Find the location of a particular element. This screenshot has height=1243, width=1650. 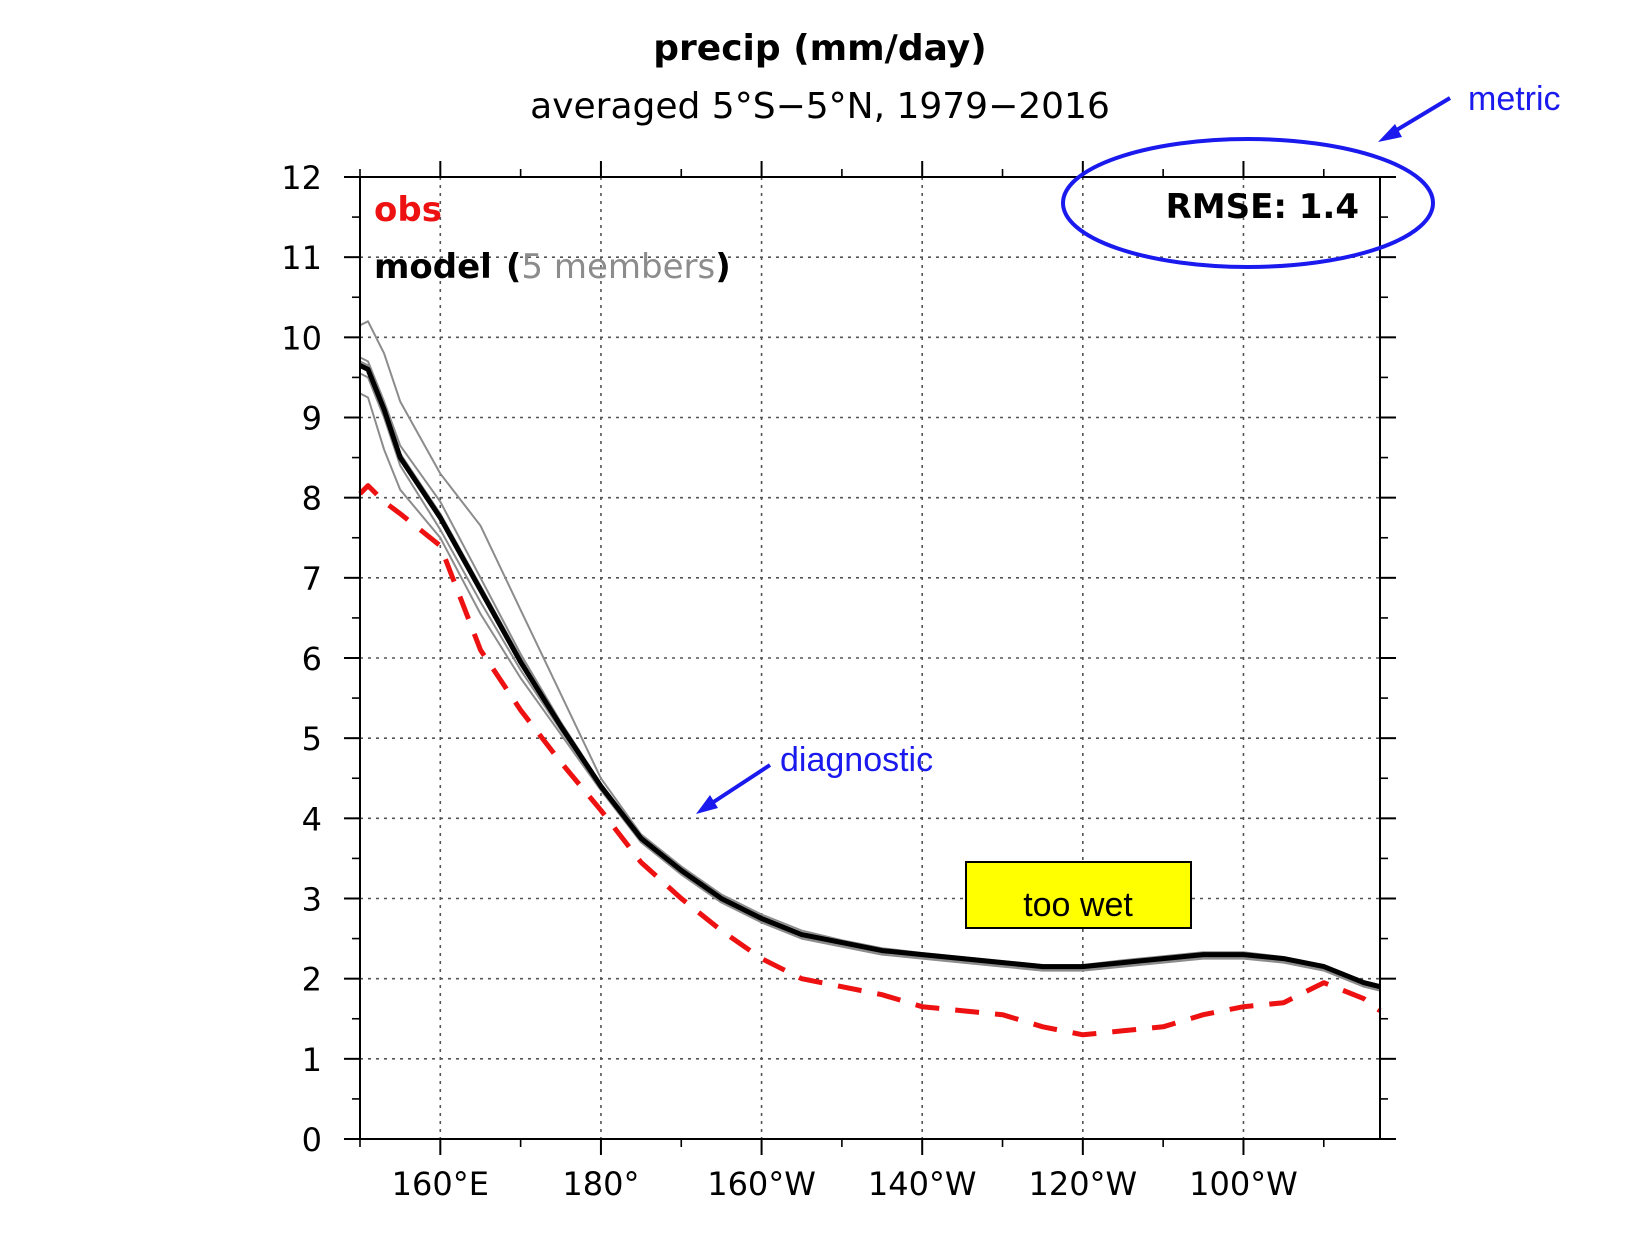

metric-arrow-shaft is located at coordinates (1420, 116).